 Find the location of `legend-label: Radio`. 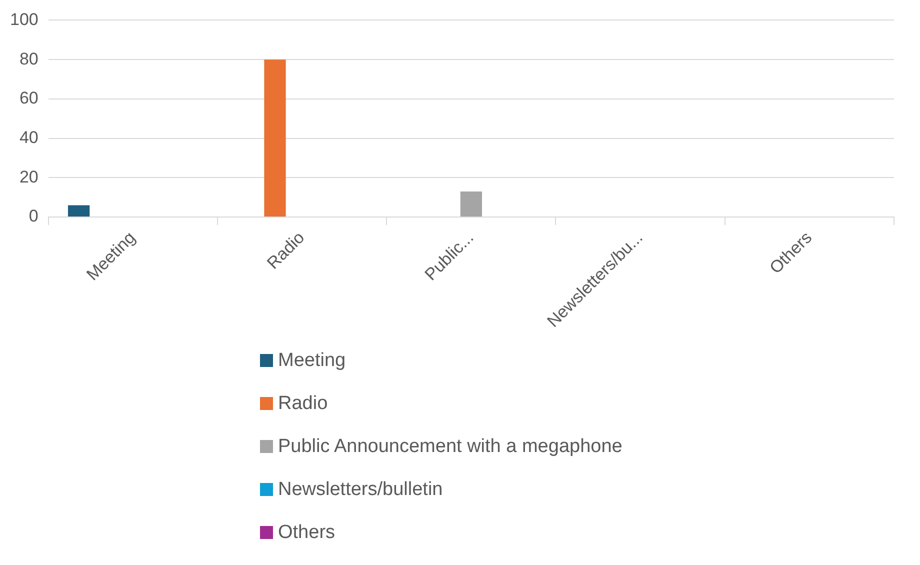

legend-label: Radio is located at coordinates (303, 403).